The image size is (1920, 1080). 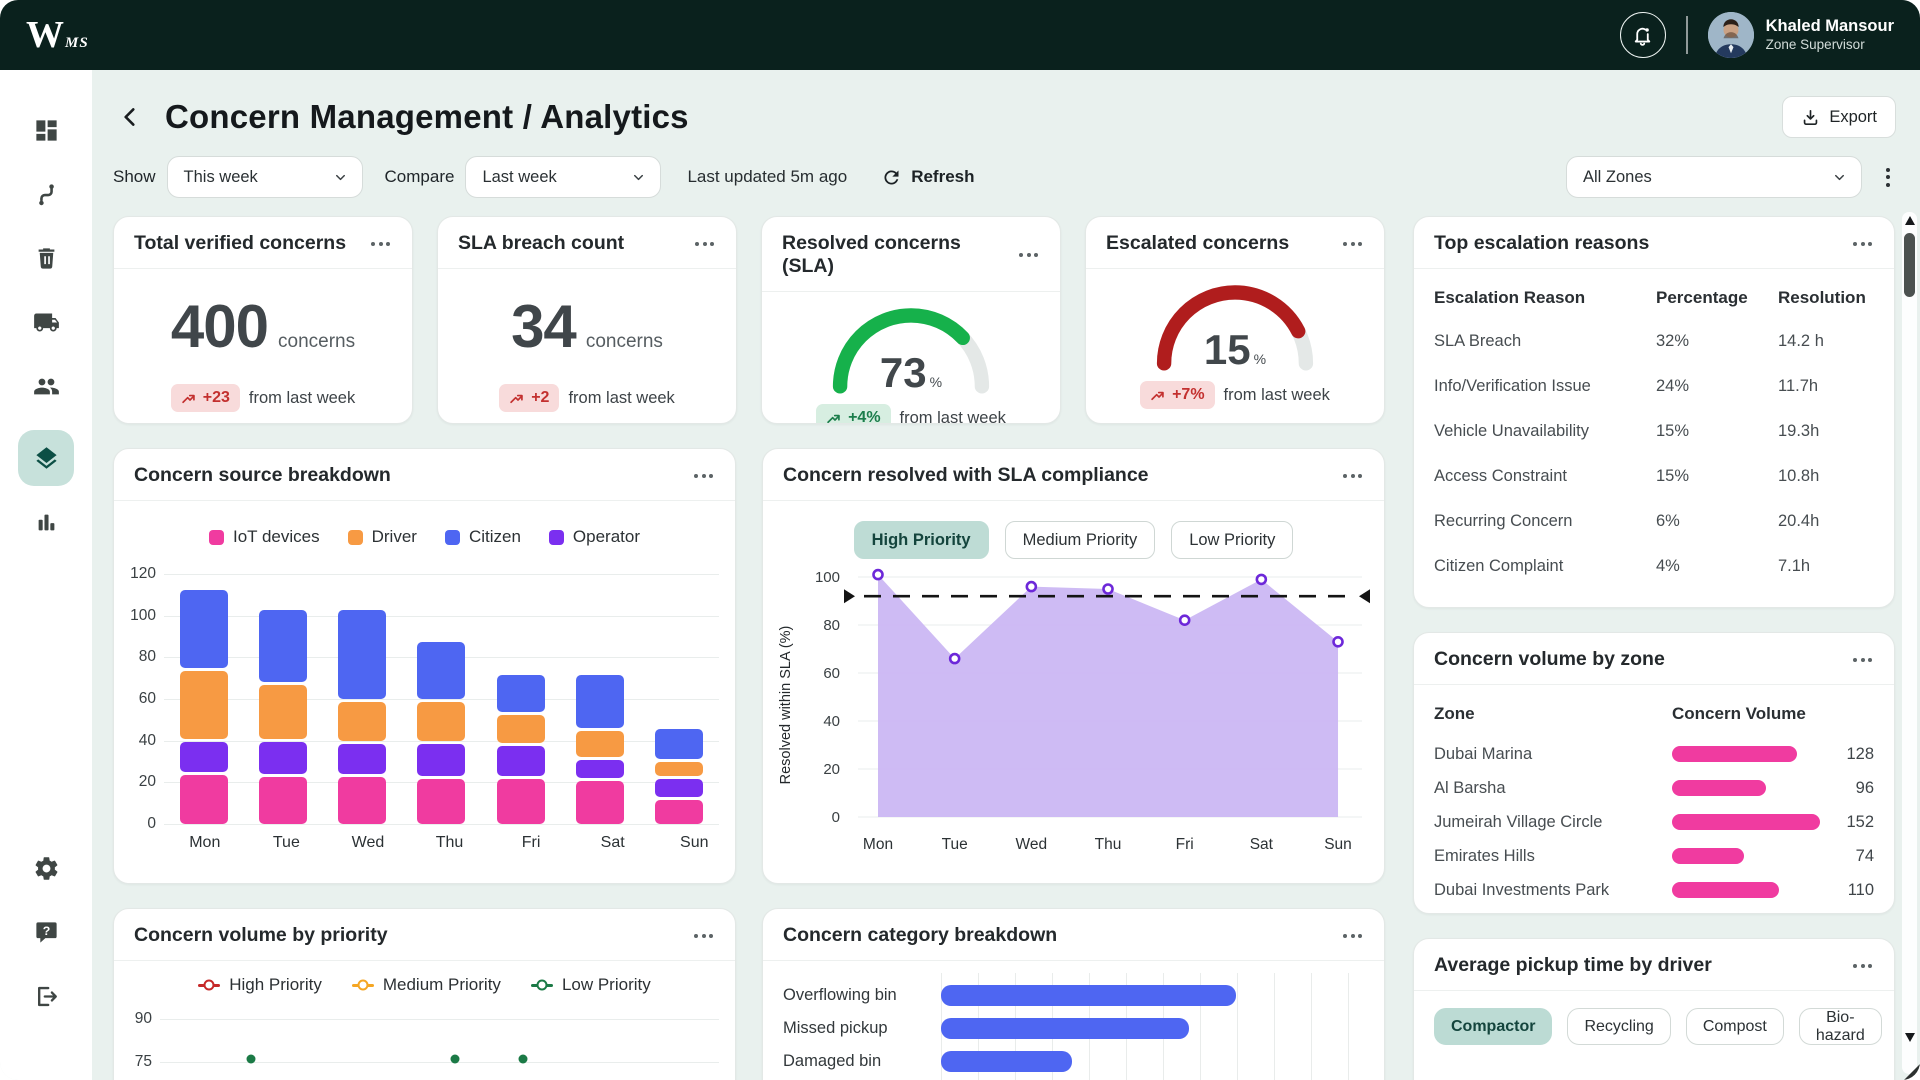 I want to click on bar-group, so click(x=203, y=699).